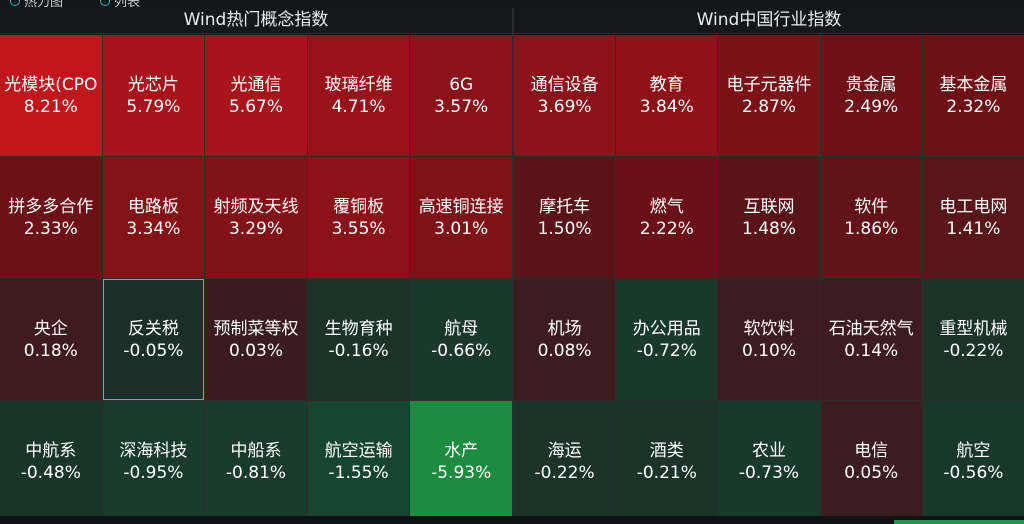 This screenshot has height=524, width=1024. Describe the element at coordinates (358, 228) in the screenshot. I see `cell-change-percent: 3.55%` at that location.